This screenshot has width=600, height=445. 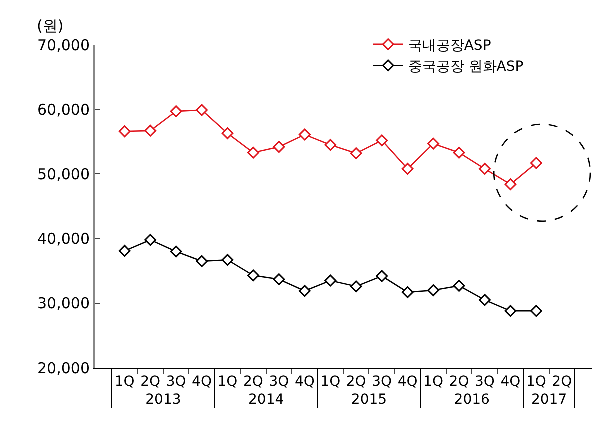 I want to click on y-tick-label: 70,000, so click(x=64, y=45).